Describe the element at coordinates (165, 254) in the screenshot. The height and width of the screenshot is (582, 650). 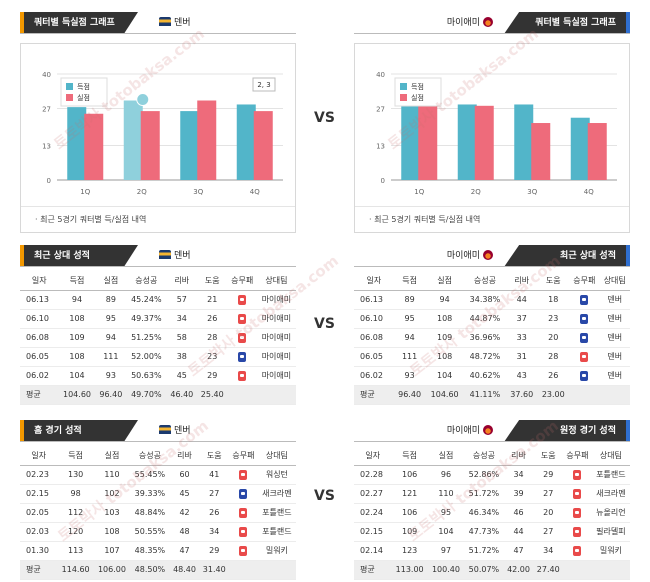
I see `denver-logo-icon` at that location.